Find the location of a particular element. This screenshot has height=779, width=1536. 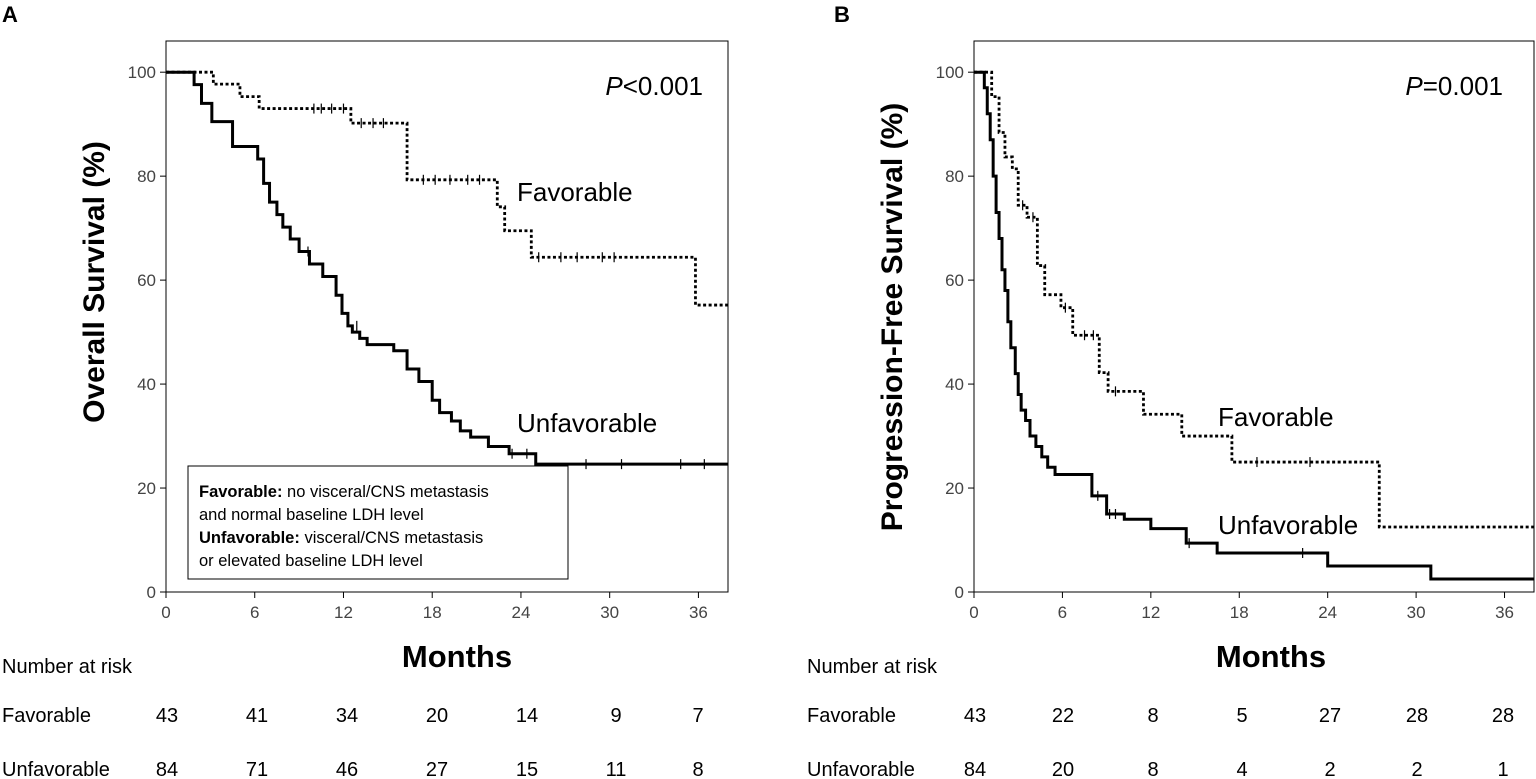

risk-value-unfavorable: 71 is located at coordinates (257, 769).